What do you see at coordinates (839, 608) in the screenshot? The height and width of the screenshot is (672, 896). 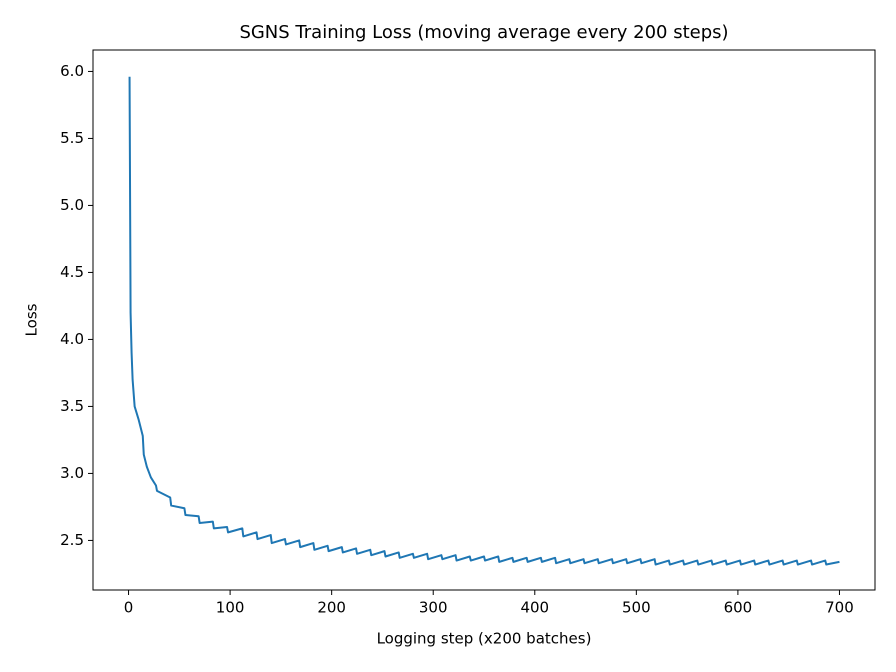 I see `x-tick-label: 700` at bounding box center [839, 608].